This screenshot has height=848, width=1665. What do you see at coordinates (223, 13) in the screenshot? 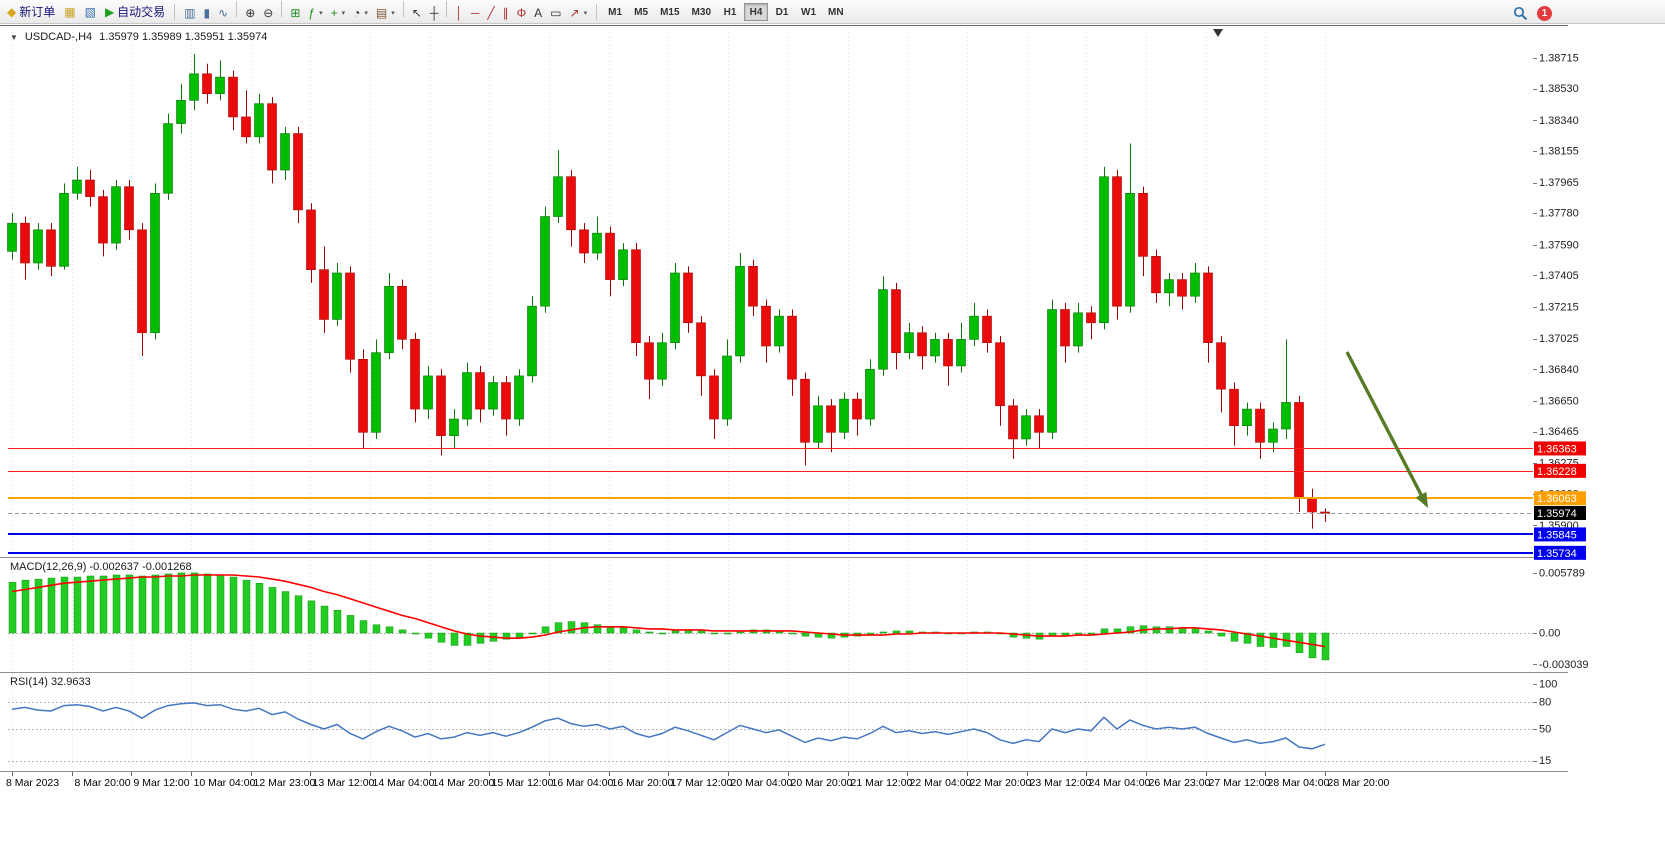
I see `line-chart-button: ∿` at bounding box center [223, 13].